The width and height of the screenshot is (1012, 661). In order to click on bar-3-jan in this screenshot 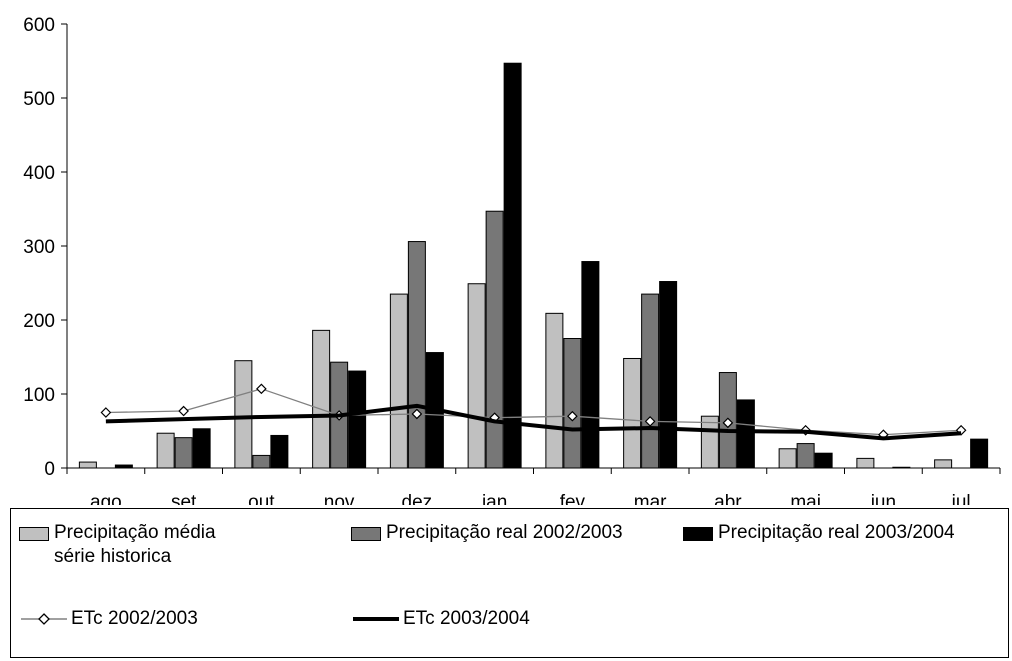, I will do `click(512, 265)`.